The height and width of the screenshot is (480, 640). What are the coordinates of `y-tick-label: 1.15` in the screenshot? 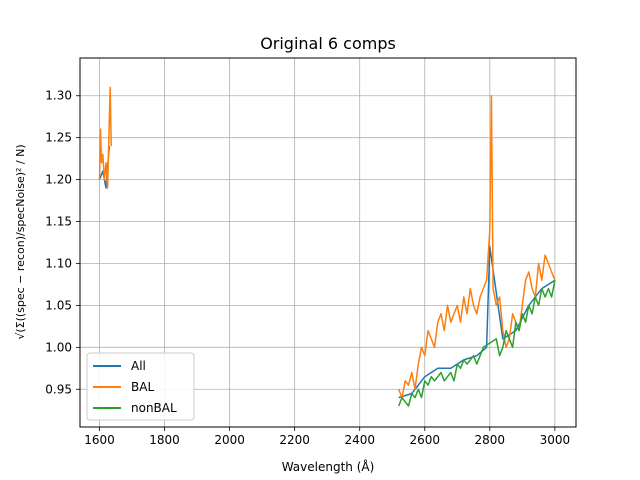 It's located at (58, 222).